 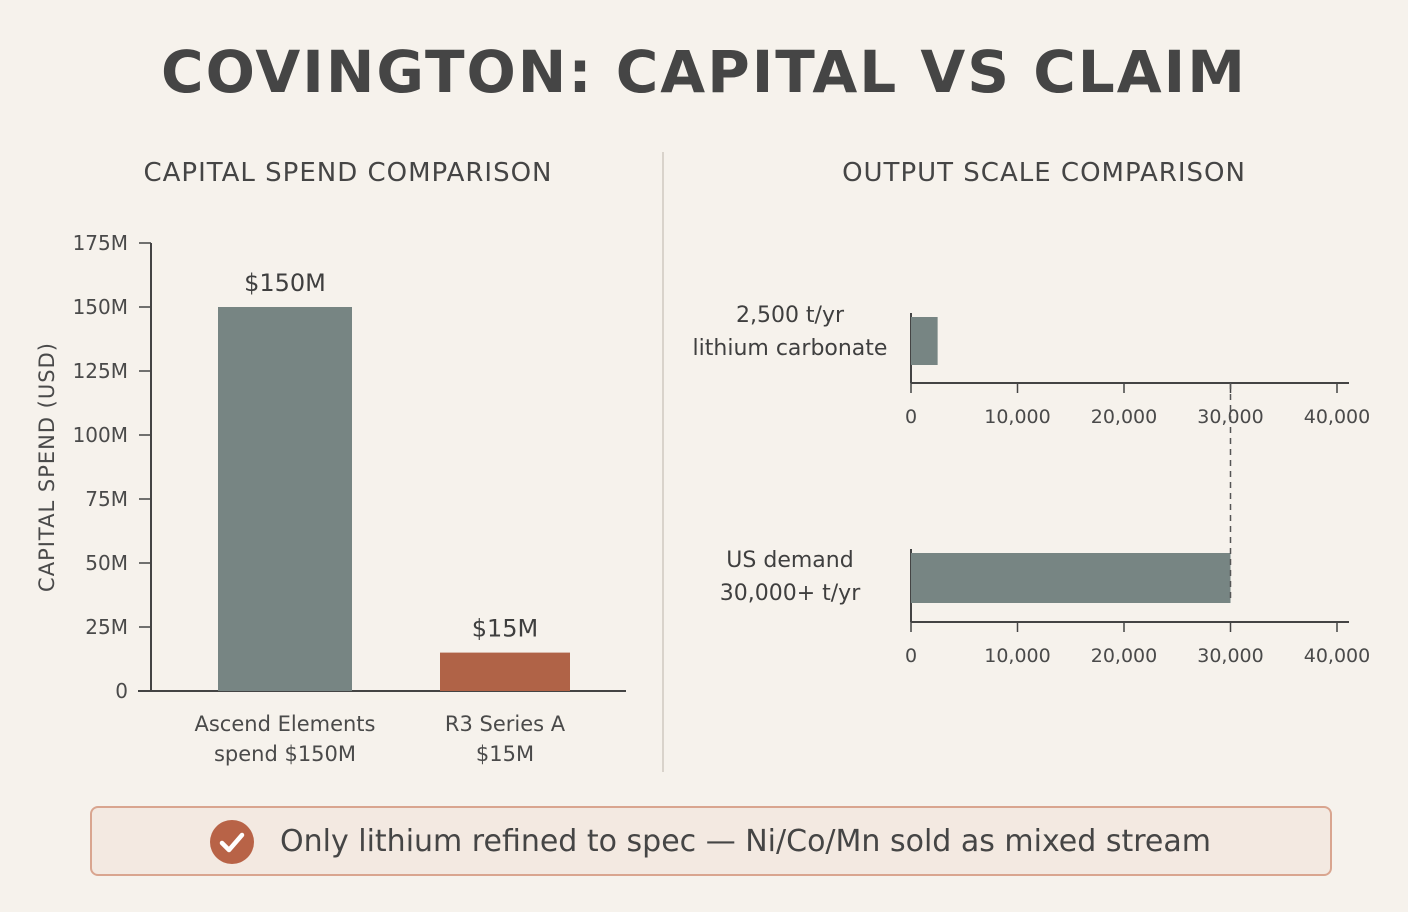 I want to click on capital-chart-title: CAPITAL SPEND COMPARISON, so click(x=348, y=173).